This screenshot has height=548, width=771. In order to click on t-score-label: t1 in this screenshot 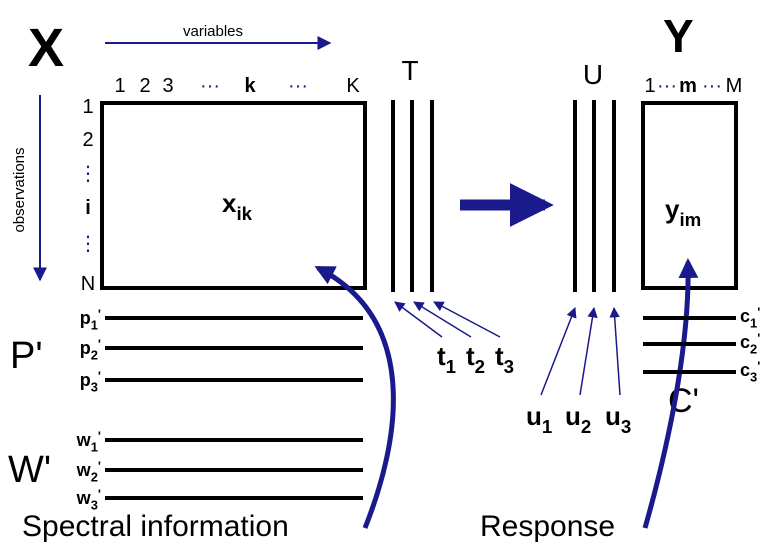, I will do `click(446, 359)`.